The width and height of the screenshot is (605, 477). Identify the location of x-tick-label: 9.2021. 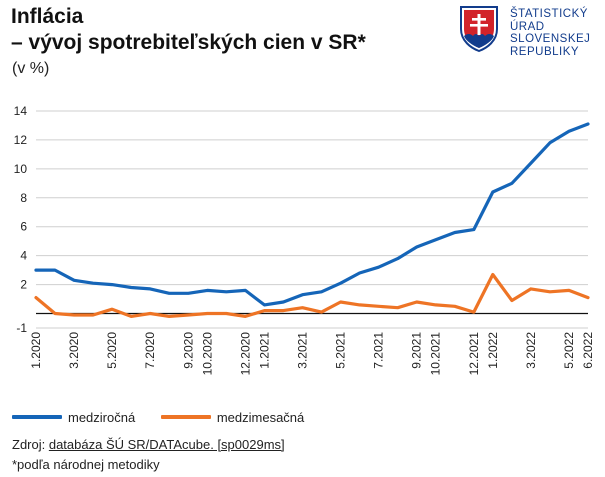
(417, 350).